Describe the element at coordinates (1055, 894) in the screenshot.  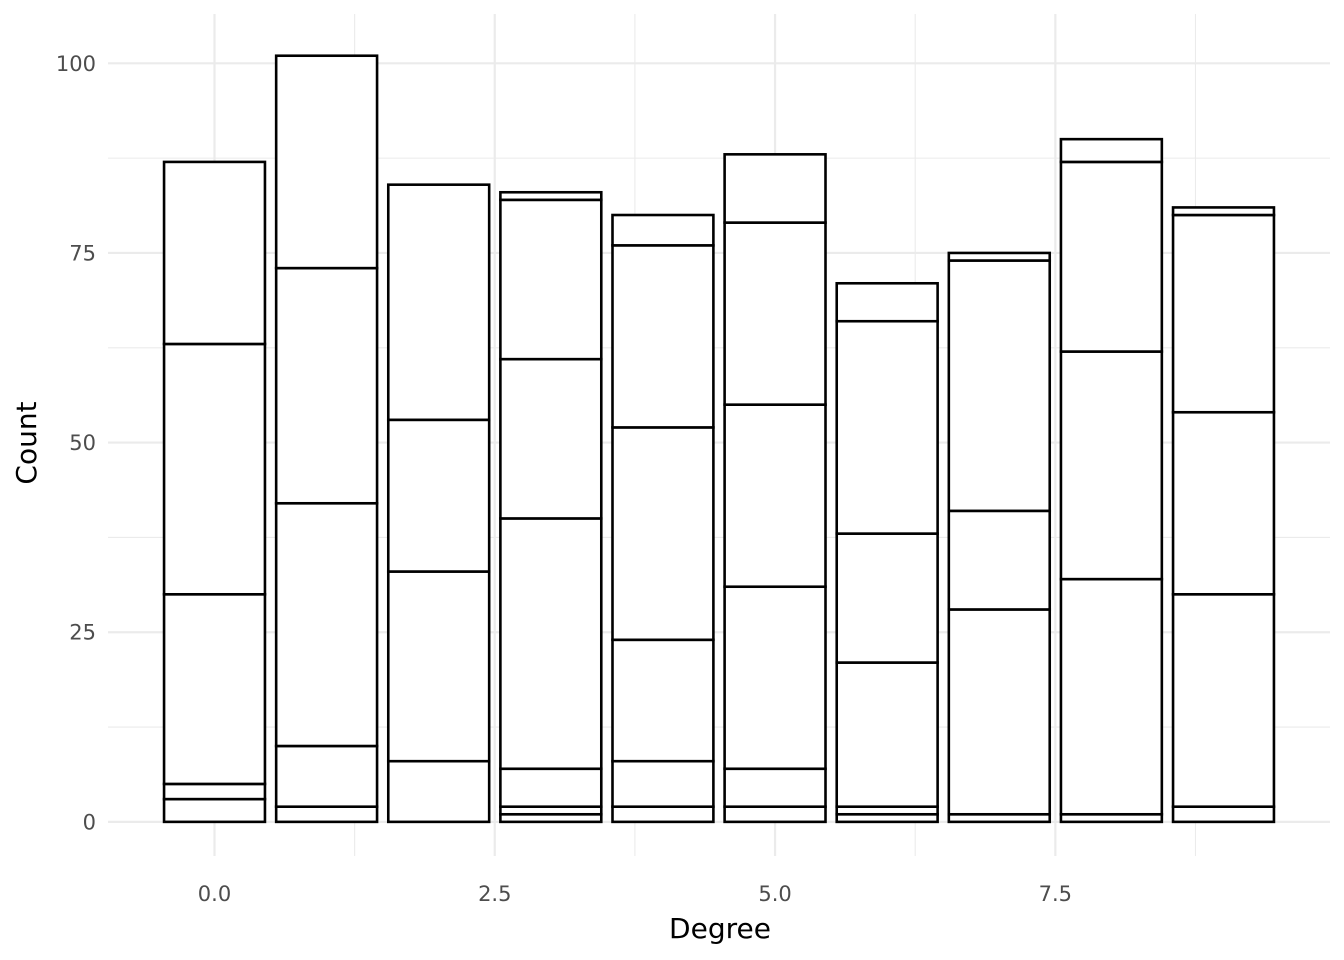
I see `x-tick-label: 7.5` at that location.